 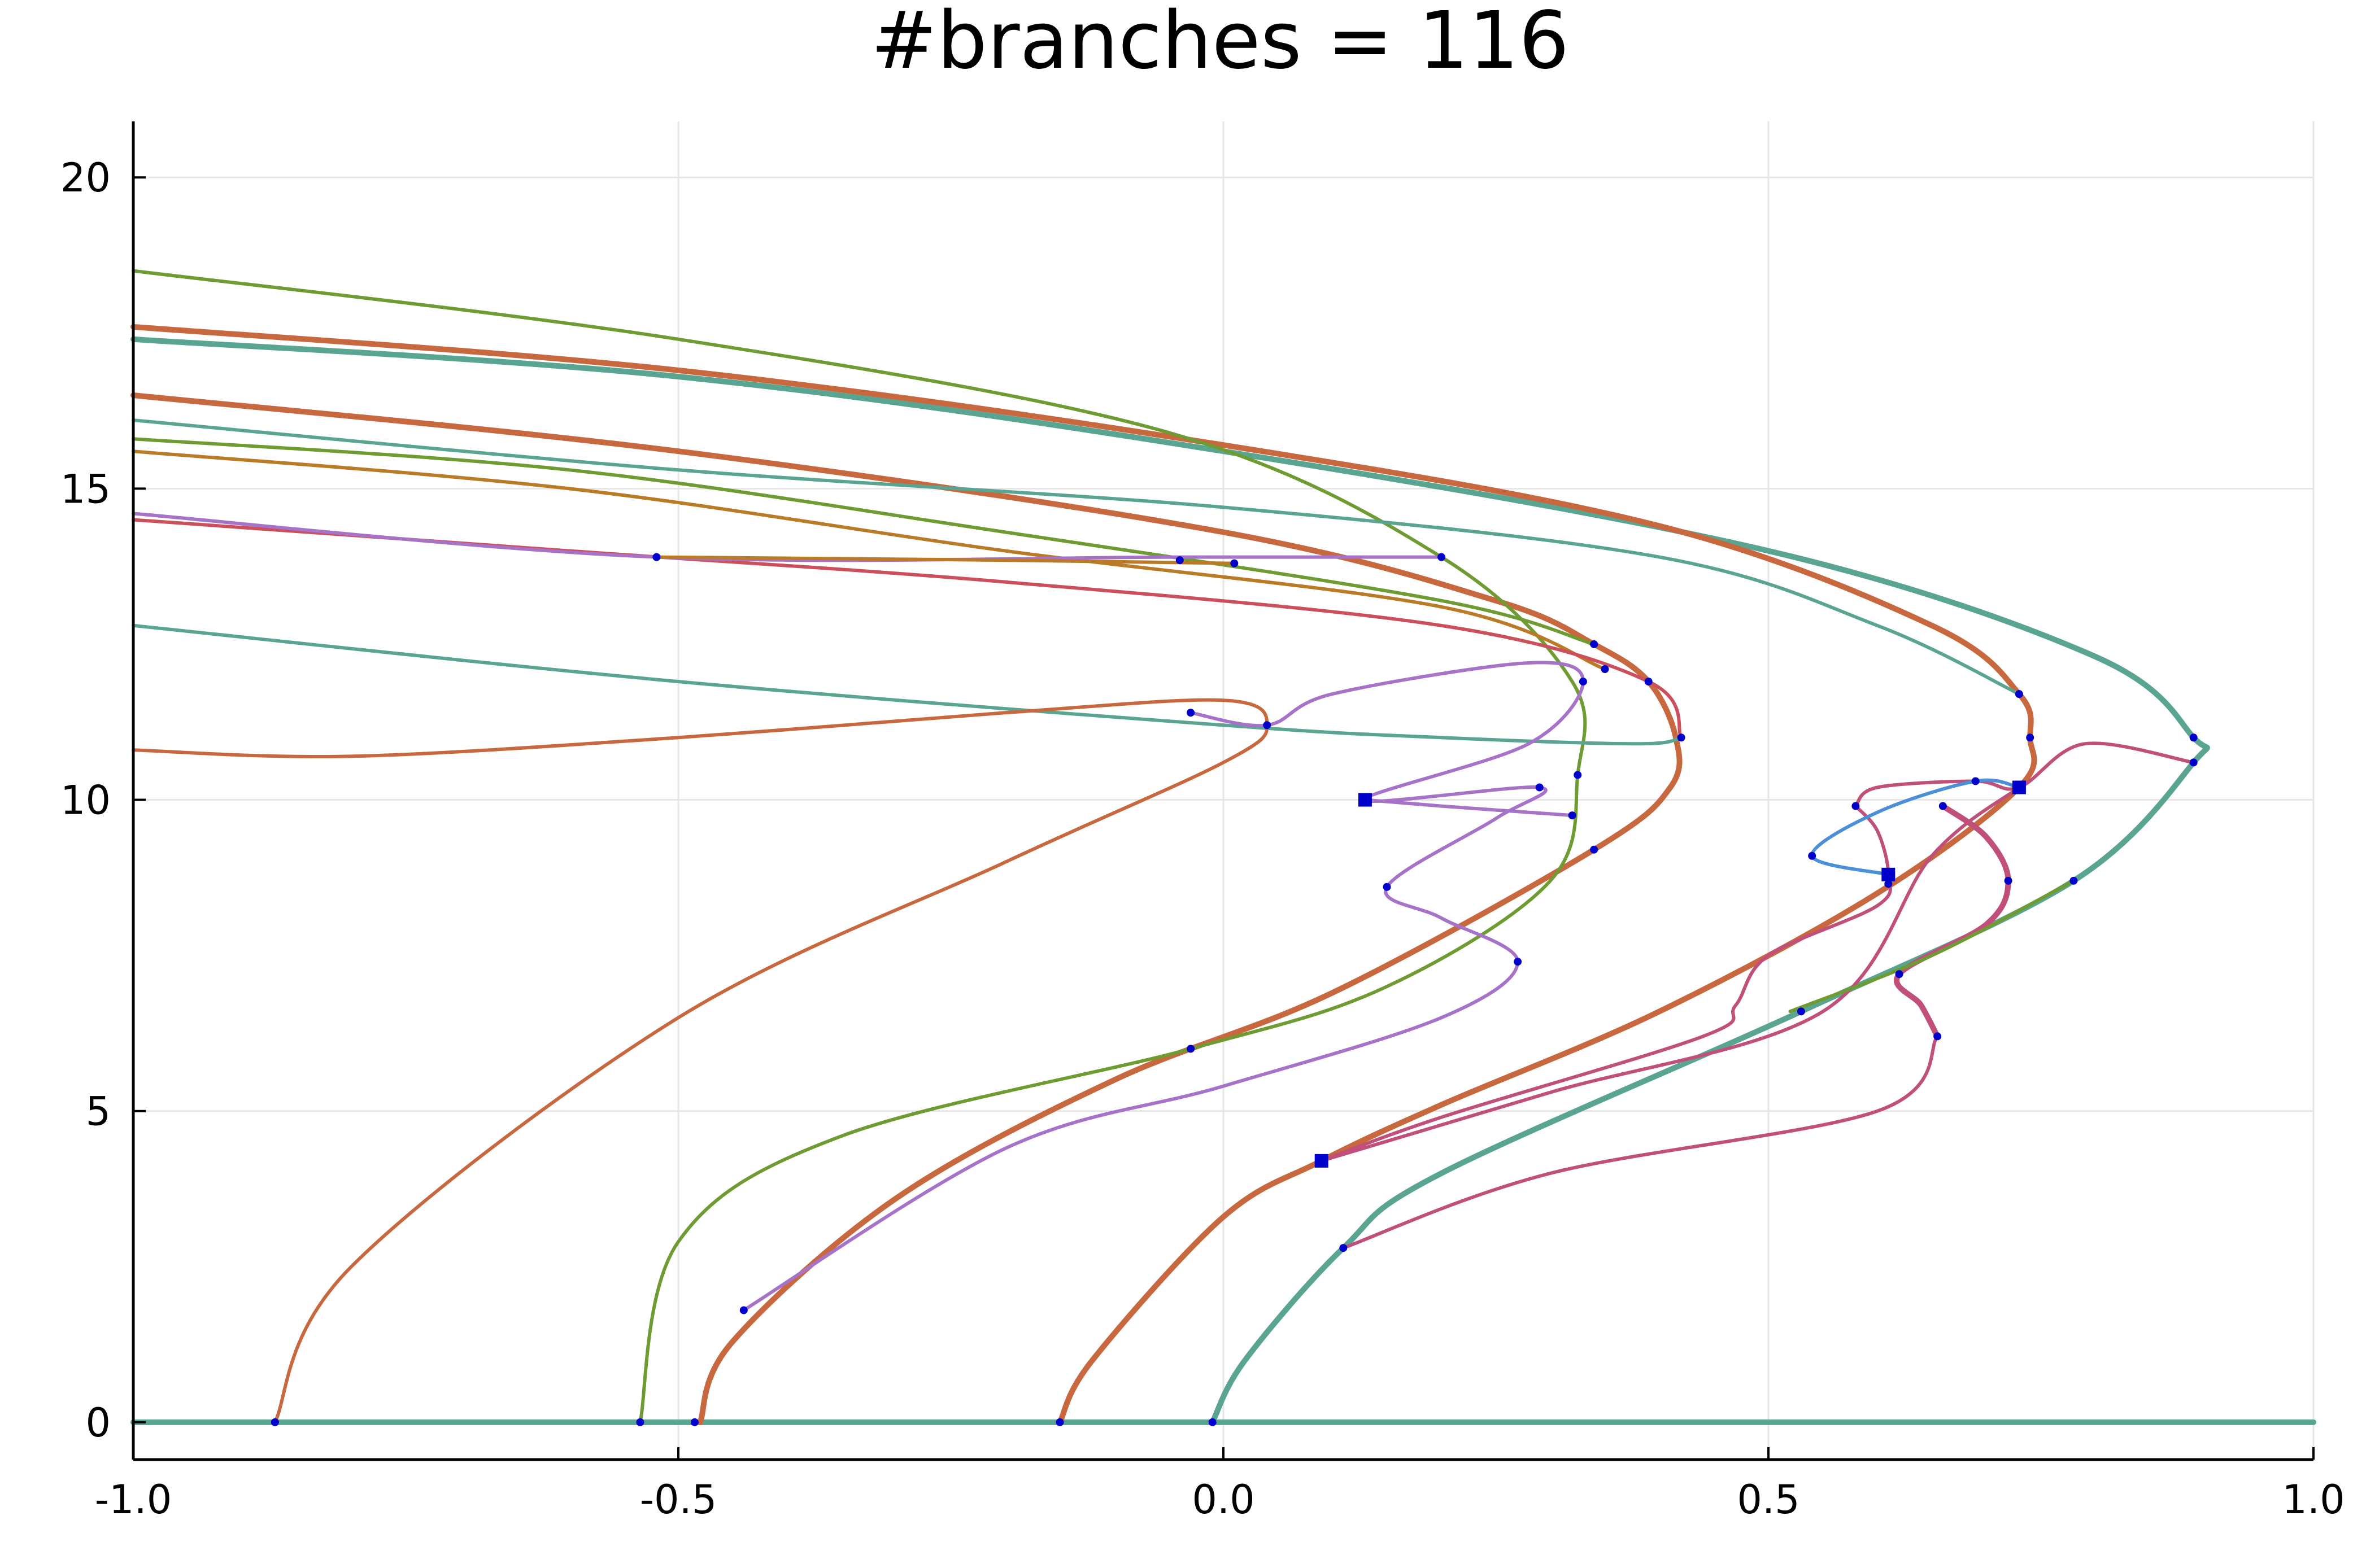 What do you see at coordinates (1220, 43) in the screenshot?
I see `chart-title: #branches = 116` at bounding box center [1220, 43].